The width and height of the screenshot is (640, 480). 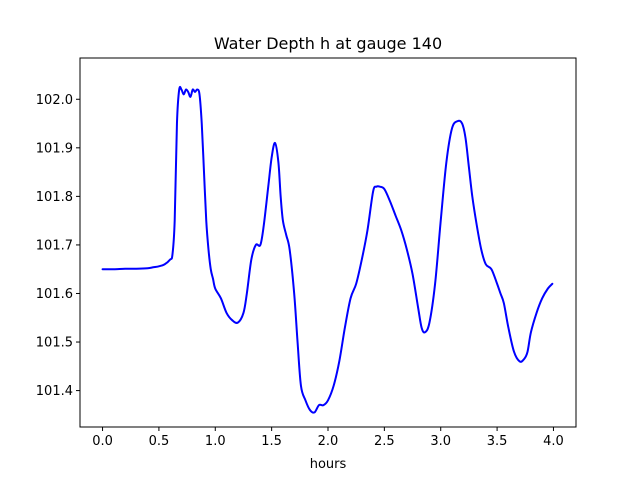 What do you see at coordinates (54, 294) in the screenshot?
I see `y-tick-label: 101.6` at bounding box center [54, 294].